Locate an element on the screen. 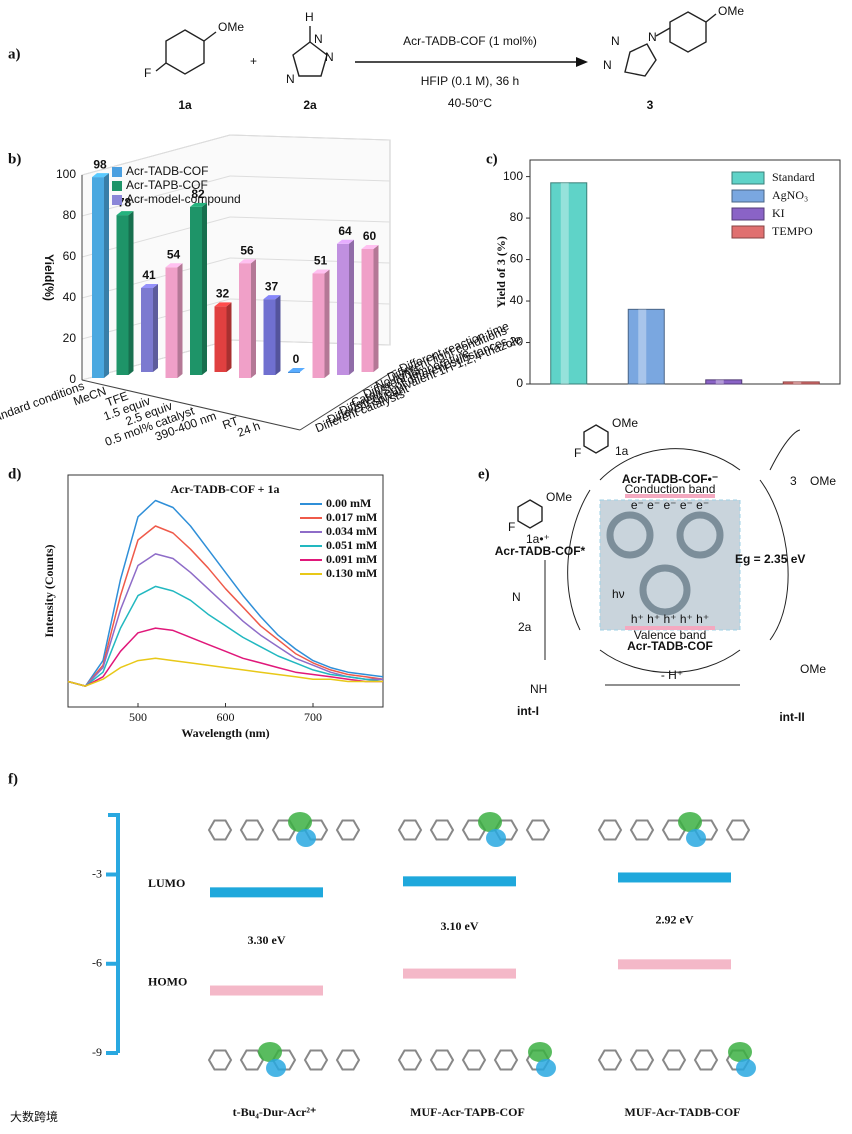  label: 2a is located at coordinates (525, 627).